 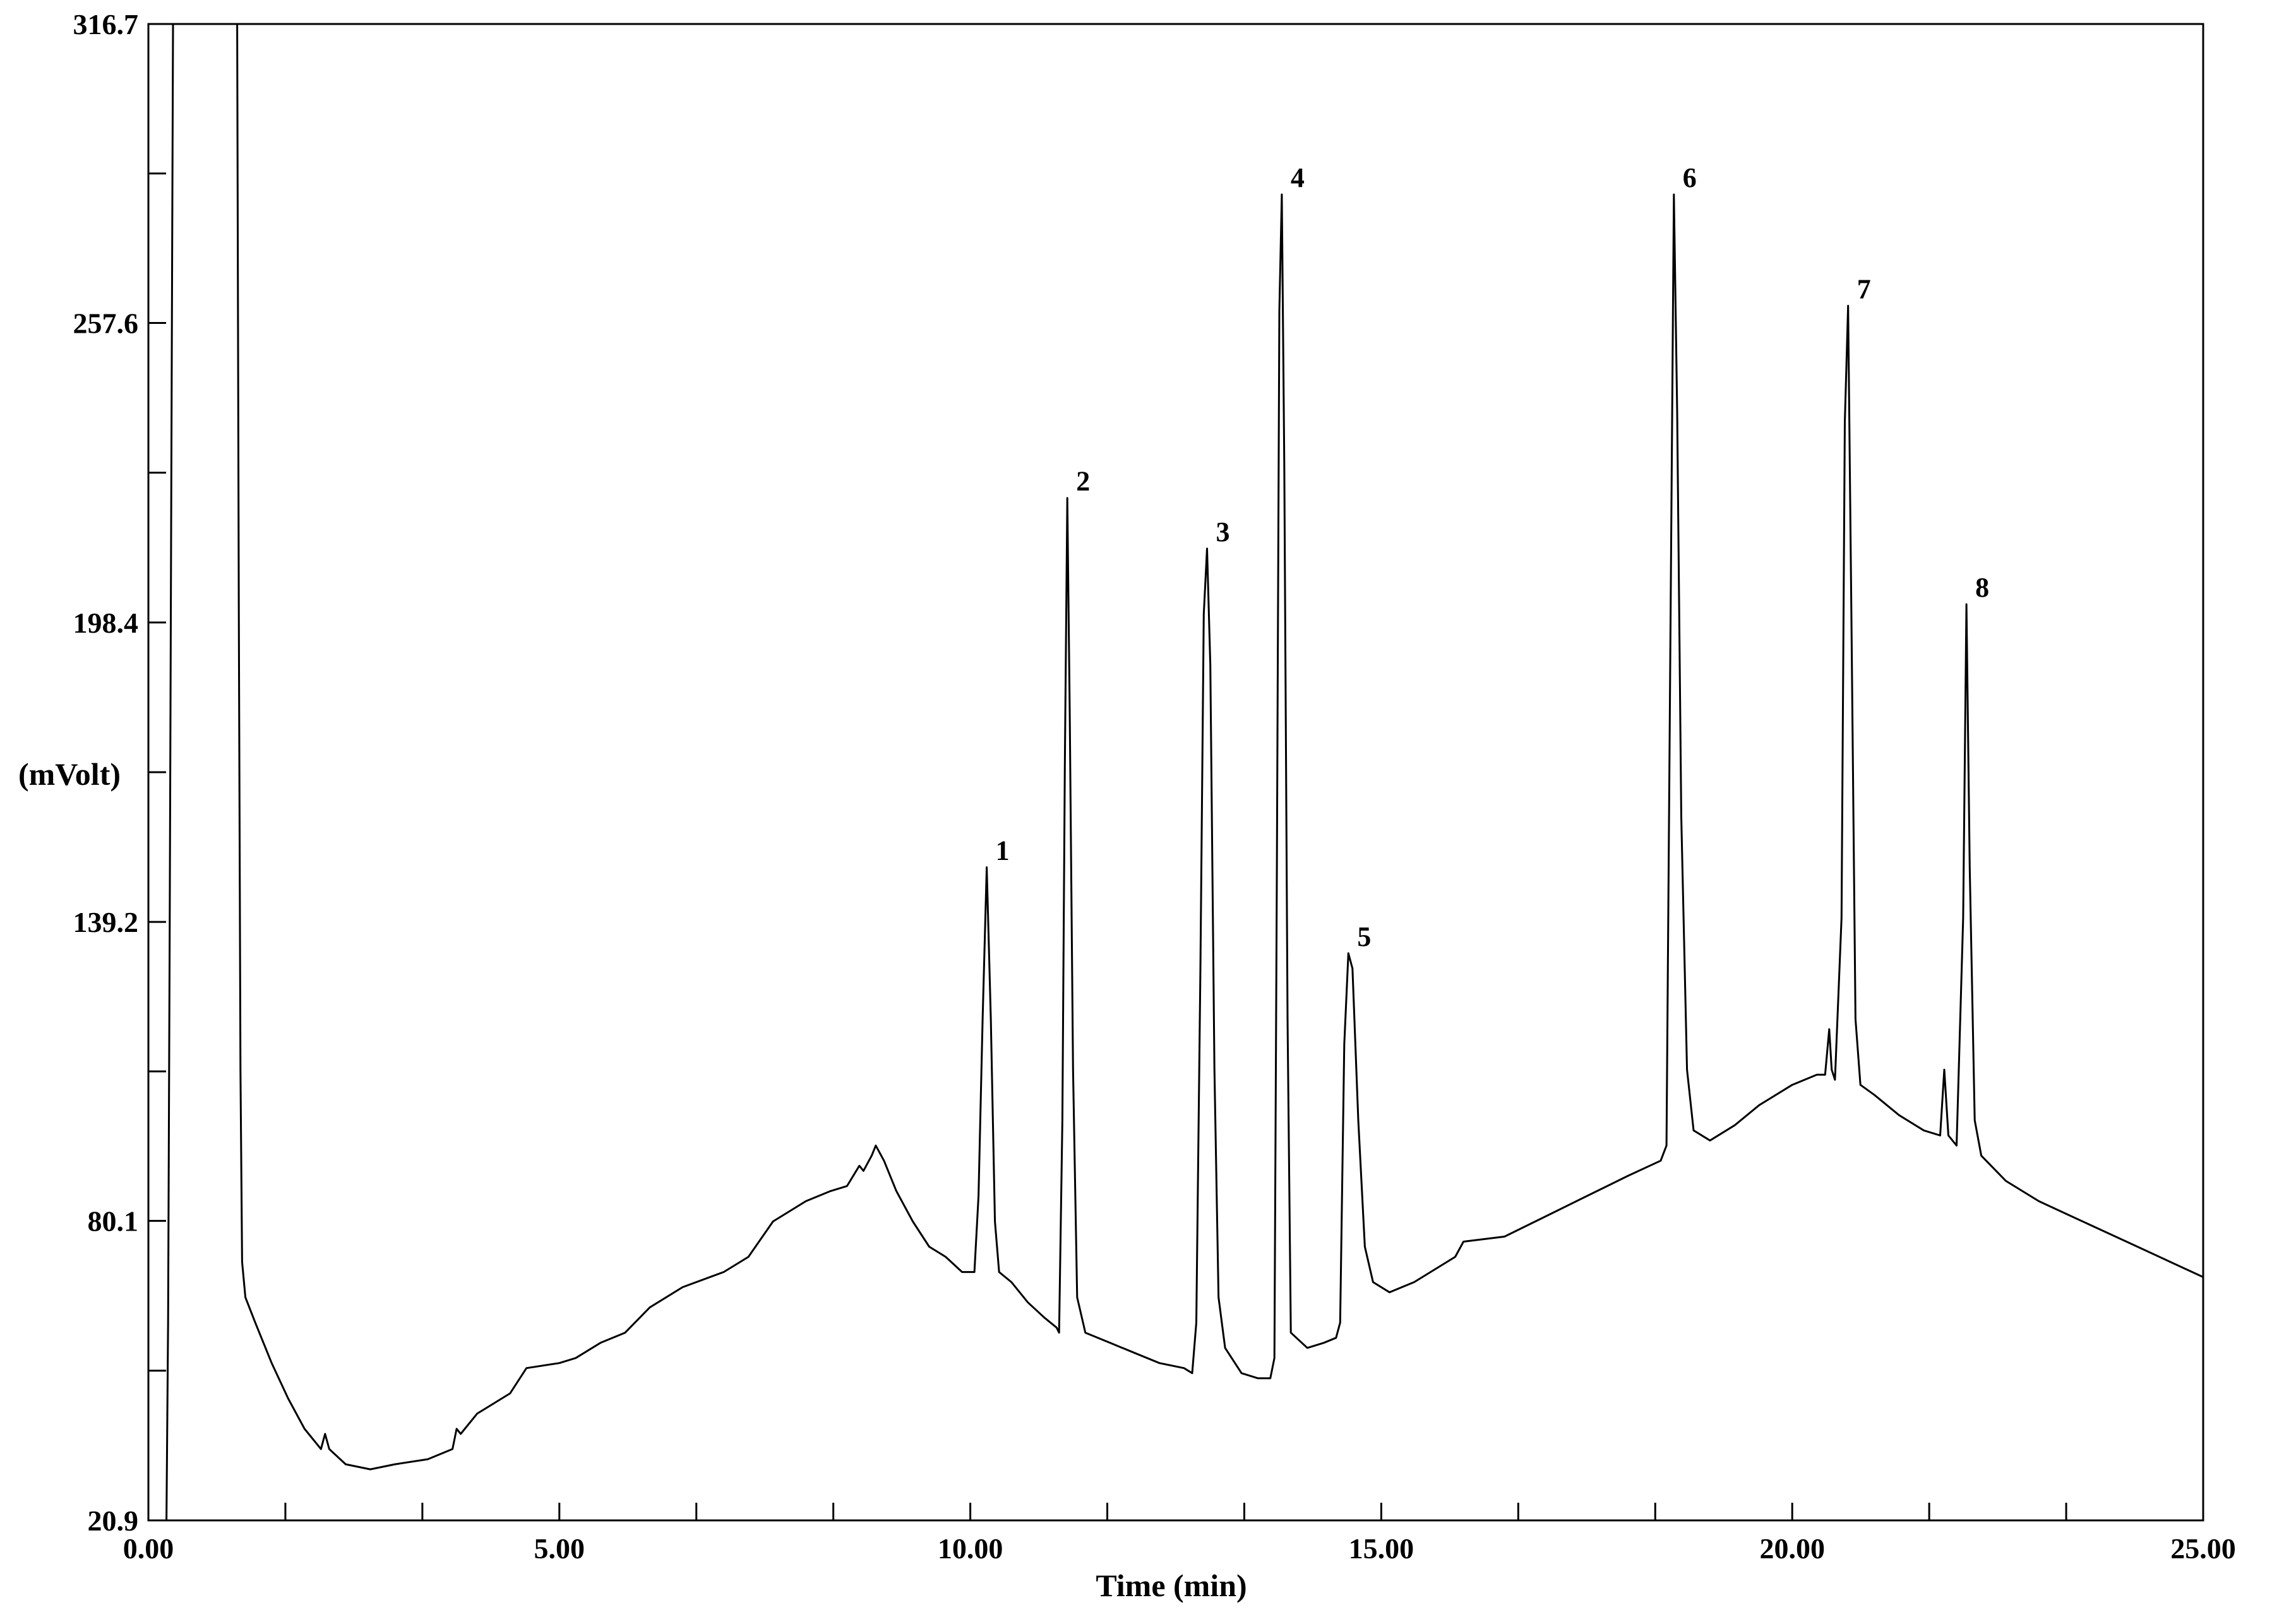 What do you see at coordinates (1364, 936) in the screenshot?
I see `peak-label: 5` at bounding box center [1364, 936].